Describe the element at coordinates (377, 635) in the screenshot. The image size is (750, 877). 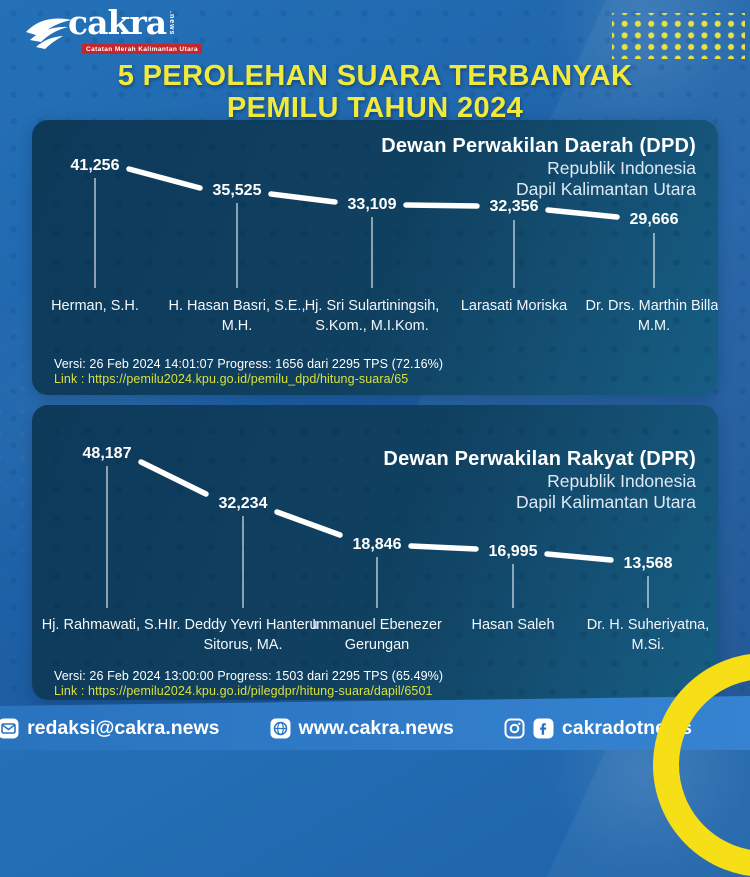
I see `dpr-candidate-name: Immanuel Ebenezer Gerungan` at that location.